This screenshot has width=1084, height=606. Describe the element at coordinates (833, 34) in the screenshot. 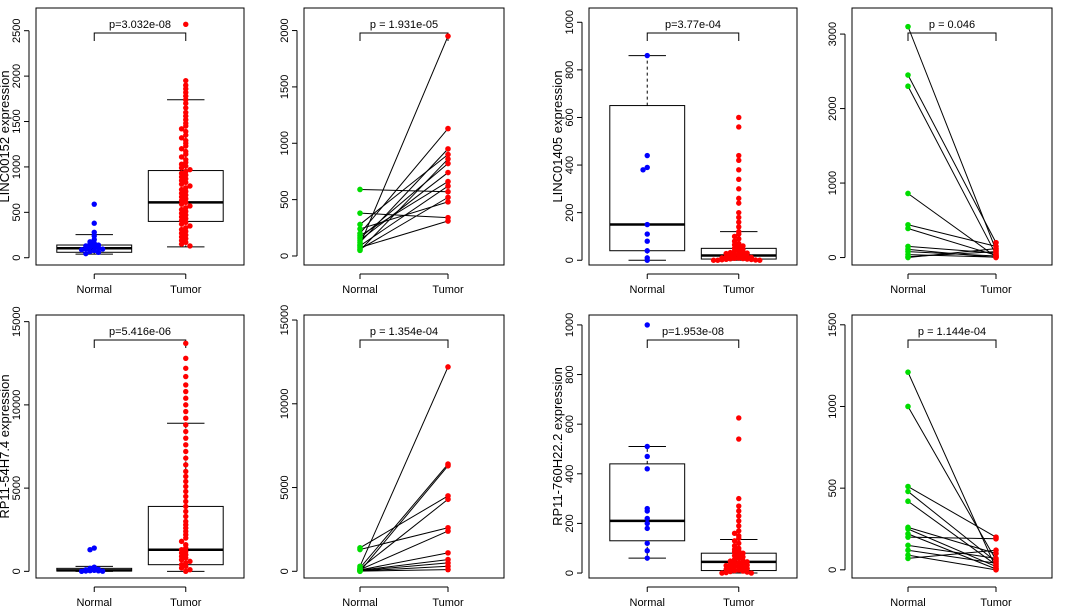

I see `y-tick-label: 3000` at that location.